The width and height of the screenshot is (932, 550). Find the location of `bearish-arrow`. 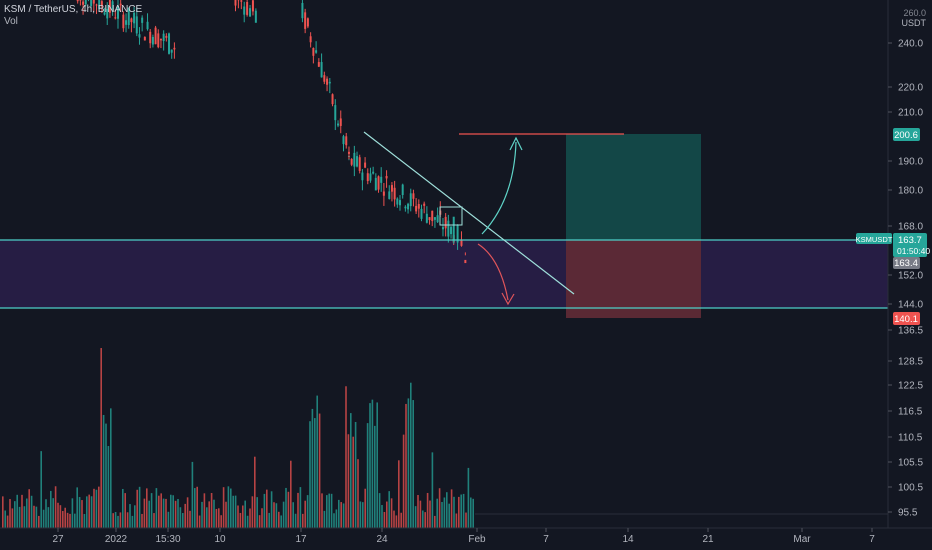

bearish-arrow is located at coordinates (493, 272).